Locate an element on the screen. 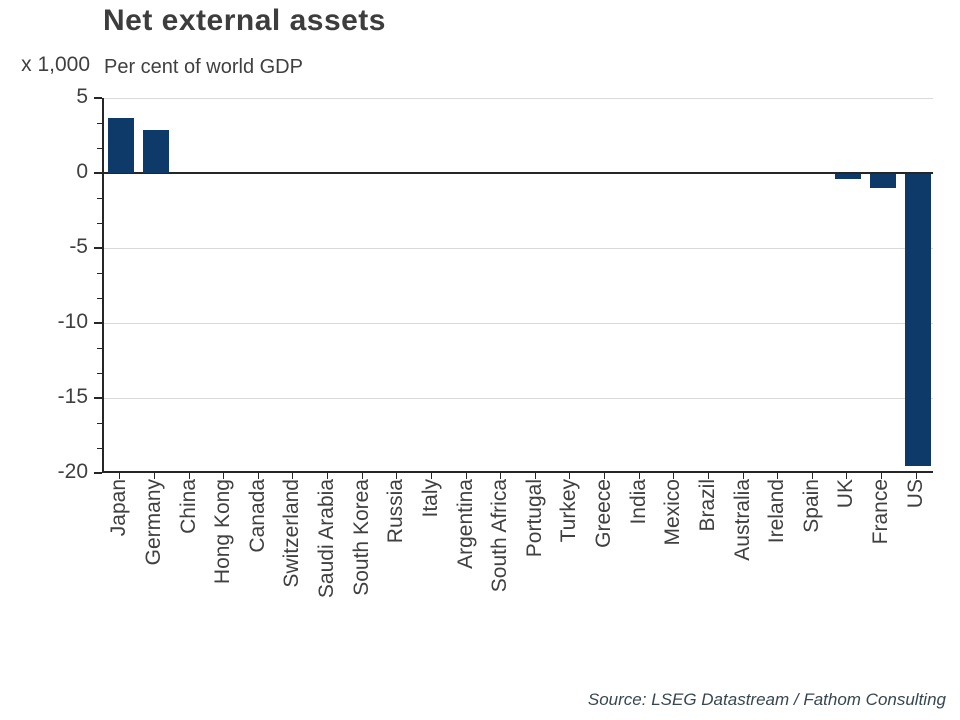  x-axis-label-hong-kong: Hong Kong is located at coordinates (223, 532).